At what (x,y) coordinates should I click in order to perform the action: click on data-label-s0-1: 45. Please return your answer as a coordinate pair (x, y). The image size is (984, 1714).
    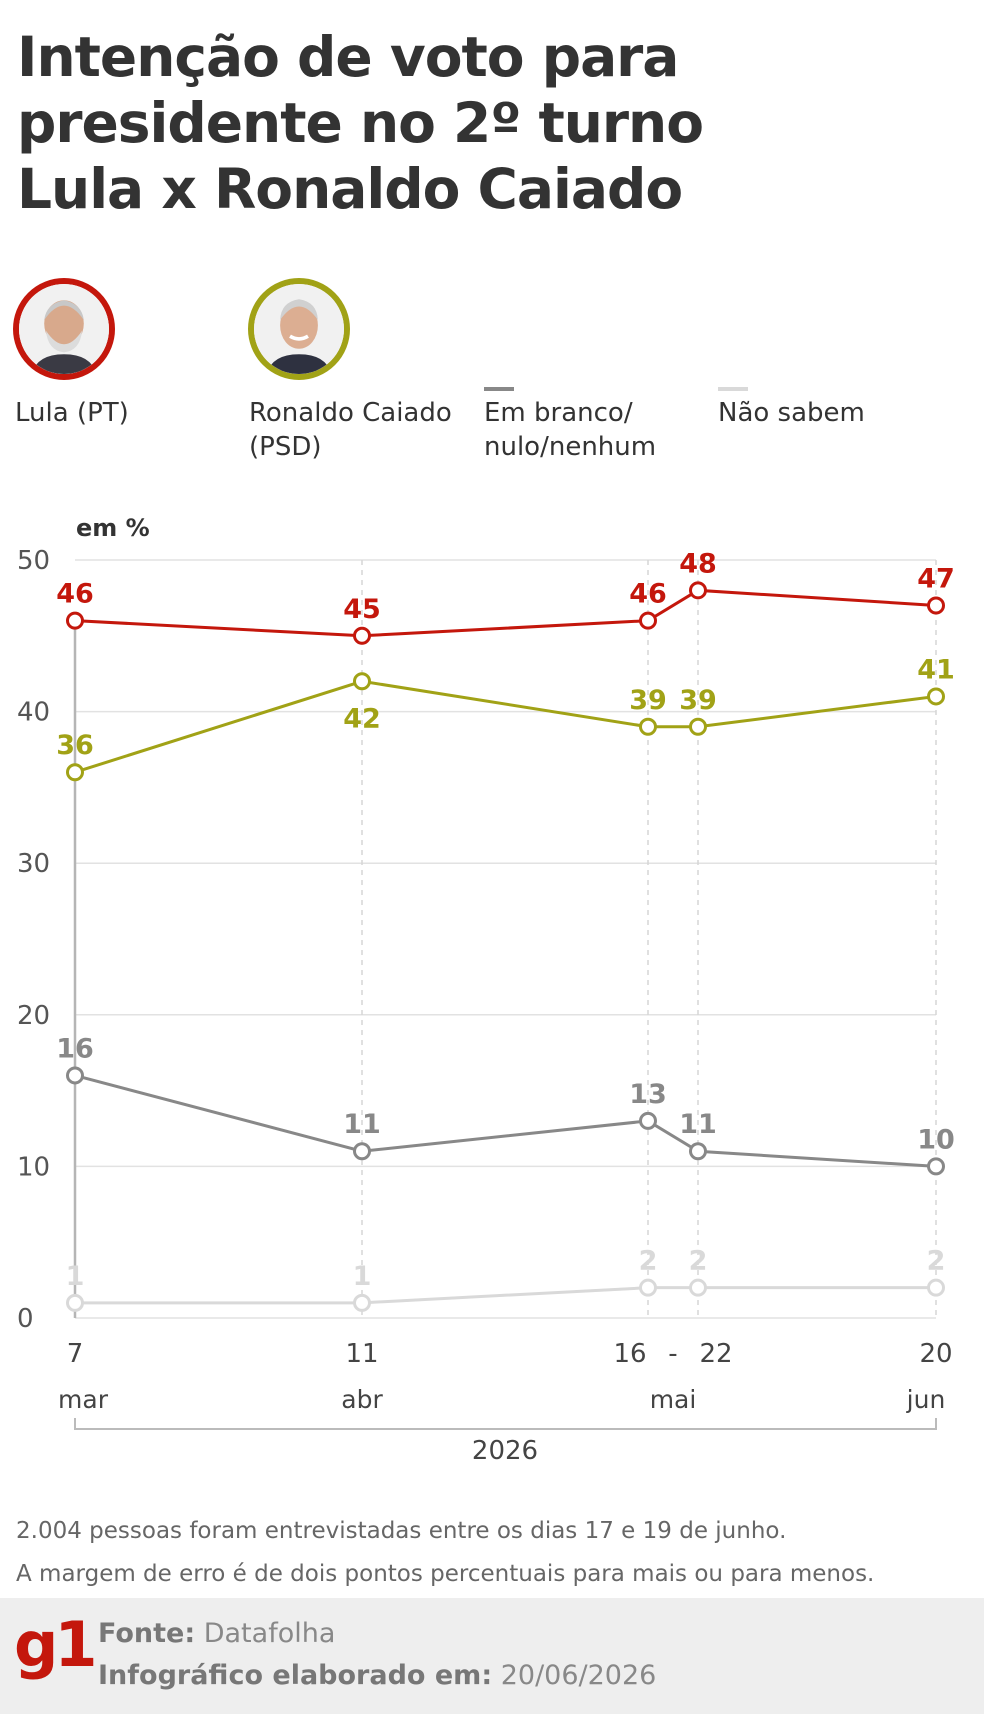
    Looking at the image, I should click on (362, 609).